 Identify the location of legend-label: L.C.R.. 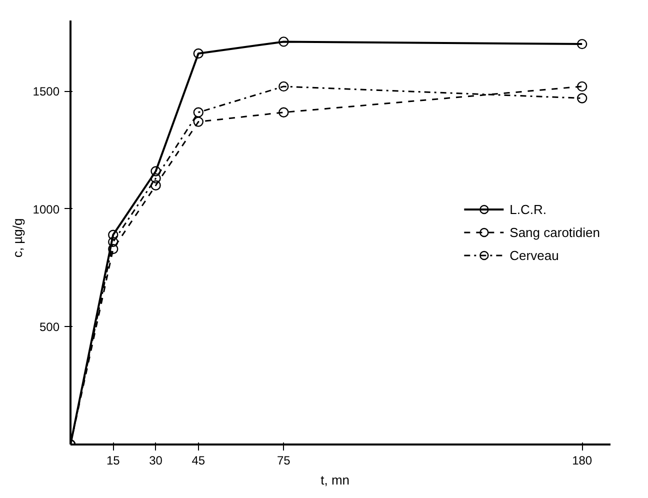
(528, 209).